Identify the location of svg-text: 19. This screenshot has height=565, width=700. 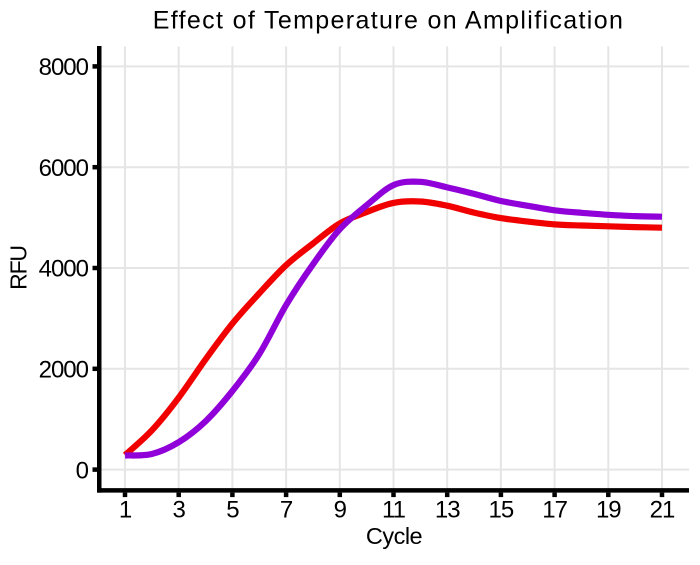
(608, 510).